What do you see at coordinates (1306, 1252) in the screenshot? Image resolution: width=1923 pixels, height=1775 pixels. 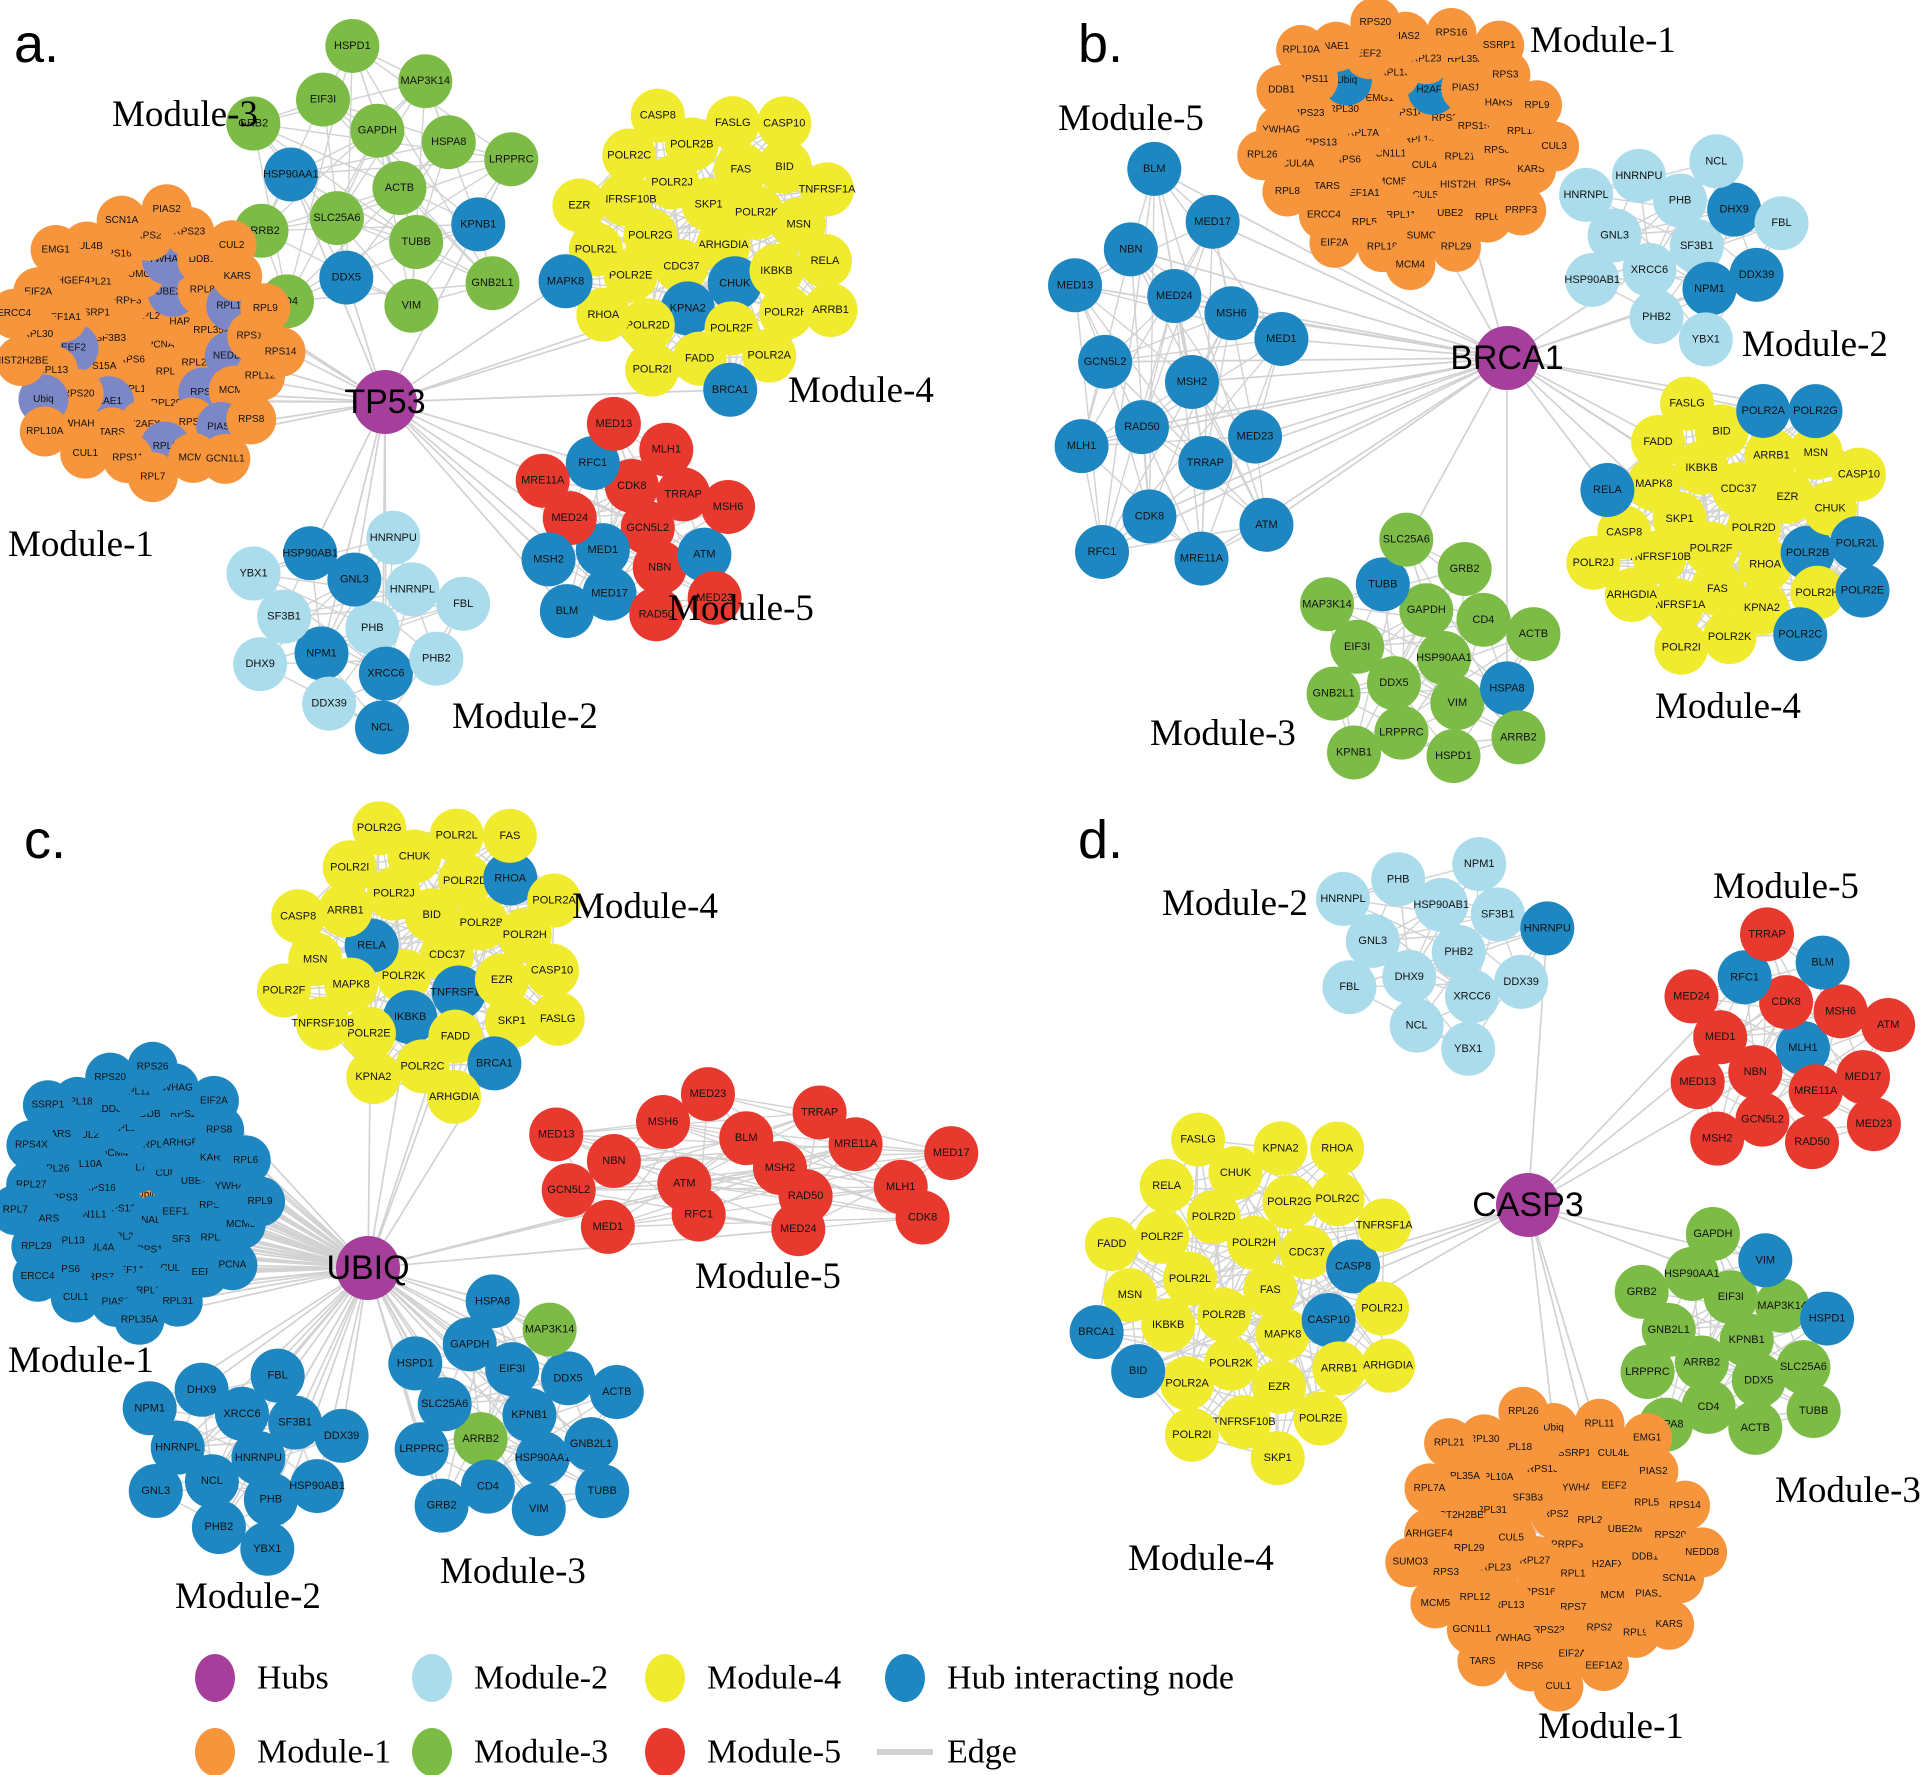 I see `node-CDC37: CDC37` at bounding box center [1306, 1252].